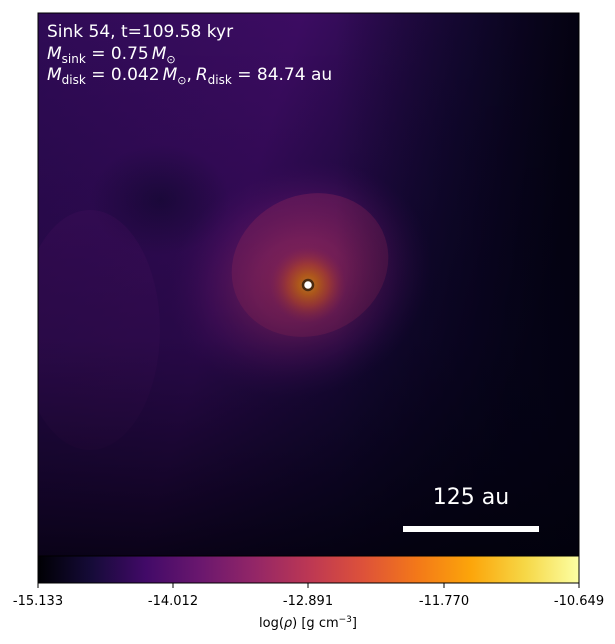 The image size is (615, 644). Describe the element at coordinates (579, 601) in the screenshot. I see `colorbar-tick-label: -10.649` at that location.